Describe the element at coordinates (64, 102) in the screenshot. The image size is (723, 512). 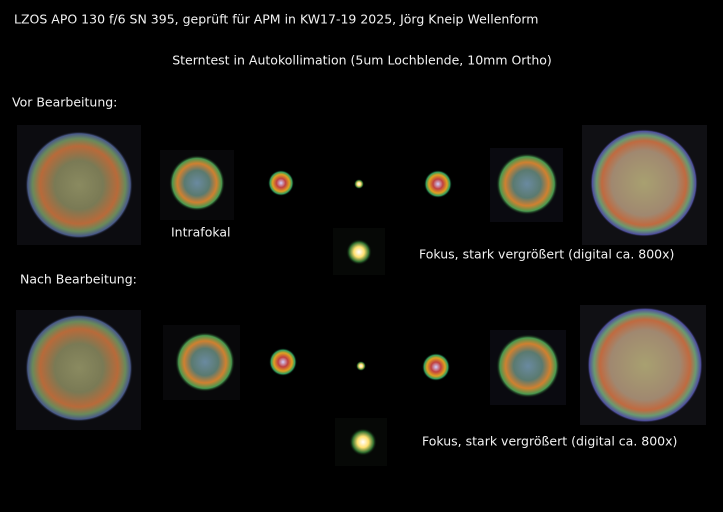
I see `section-label: Vor Bearbeitung:` at that location.